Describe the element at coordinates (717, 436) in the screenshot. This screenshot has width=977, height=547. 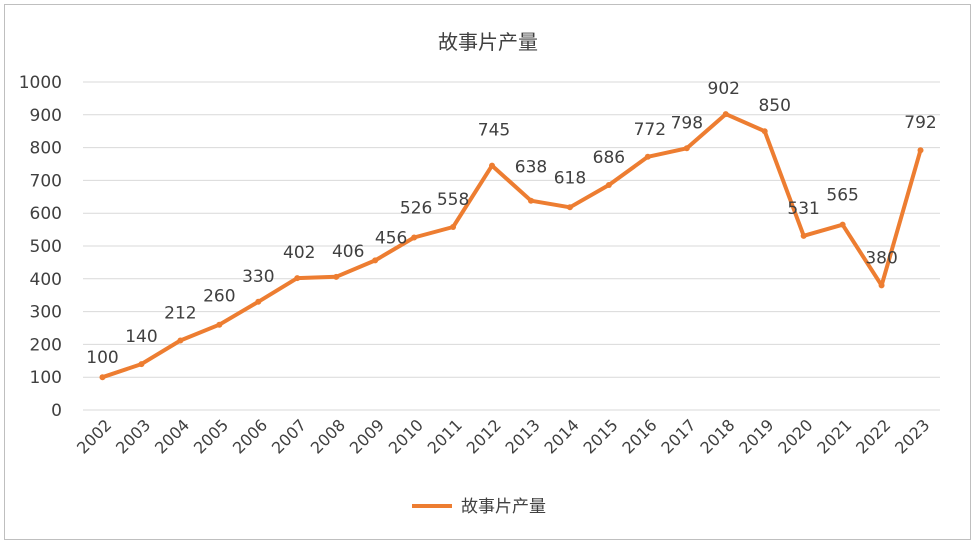
I see `x-tick-label: 2018` at that location.